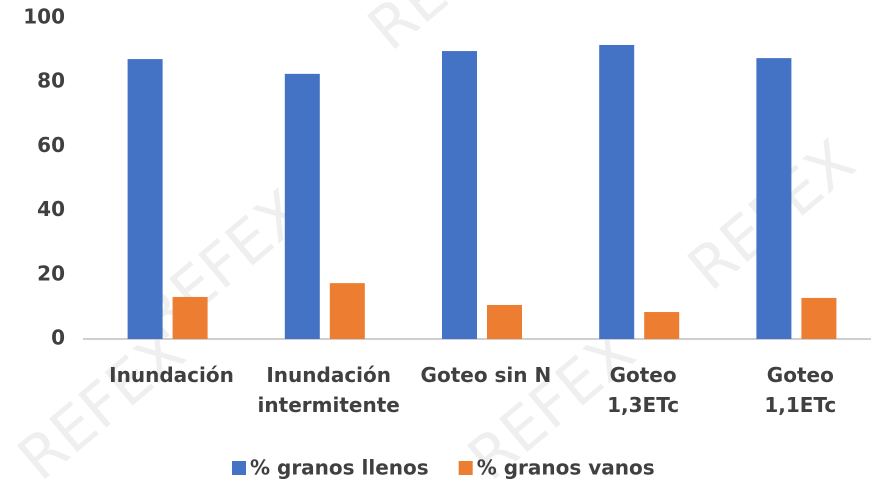 The image size is (885, 489). I want to click on y-tick-label: 40, so click(51, 209).